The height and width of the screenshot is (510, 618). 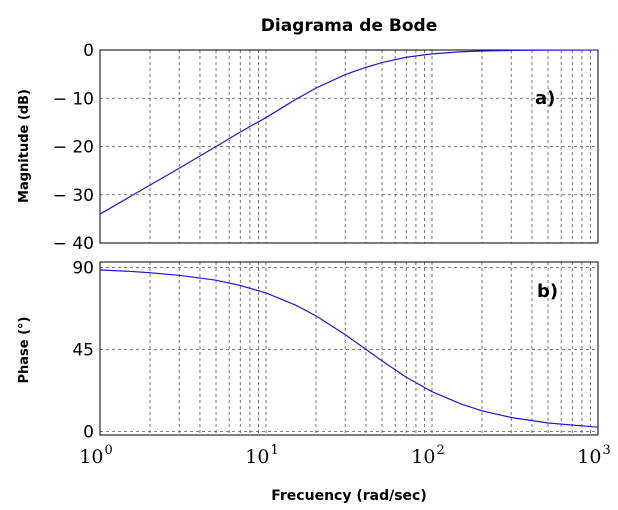 I want to click on phase-ytick-label: 0, so click(x=88, y=432).